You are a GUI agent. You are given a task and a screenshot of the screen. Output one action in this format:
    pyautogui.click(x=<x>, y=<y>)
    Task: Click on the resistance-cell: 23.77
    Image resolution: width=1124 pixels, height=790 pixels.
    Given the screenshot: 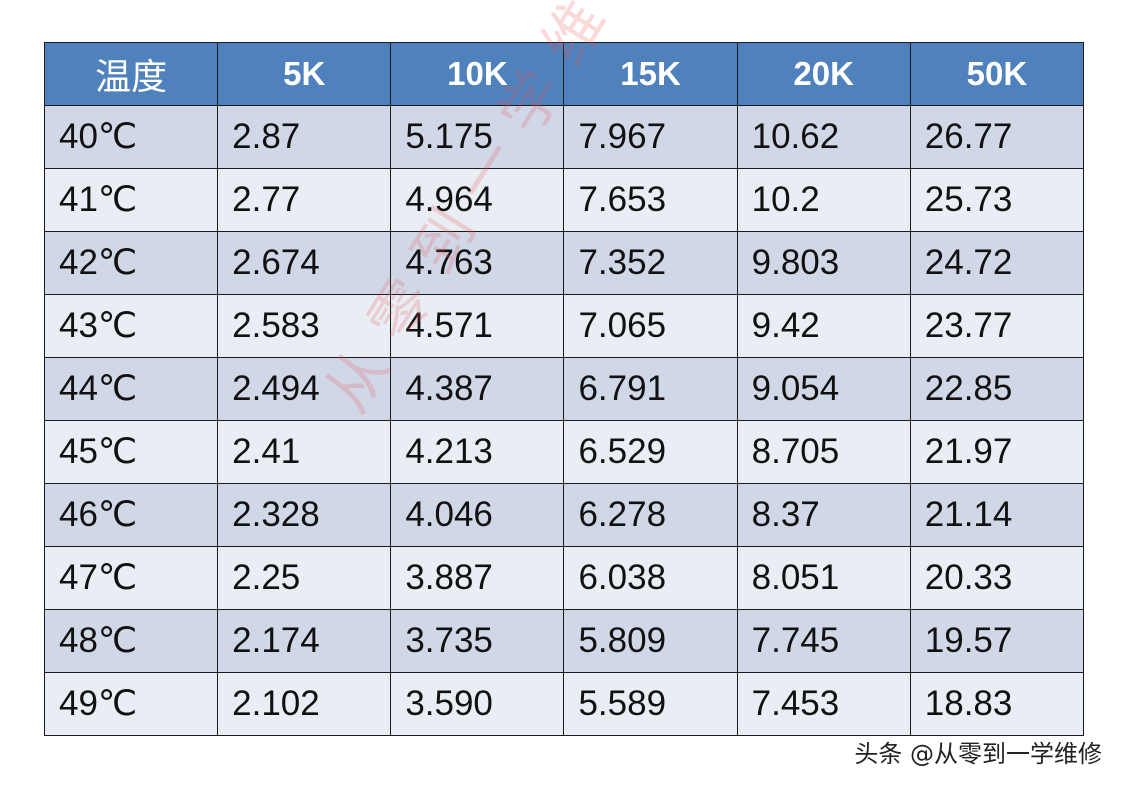 What is the action you would take?
    pyautogui.click(x=997, y=326)
    